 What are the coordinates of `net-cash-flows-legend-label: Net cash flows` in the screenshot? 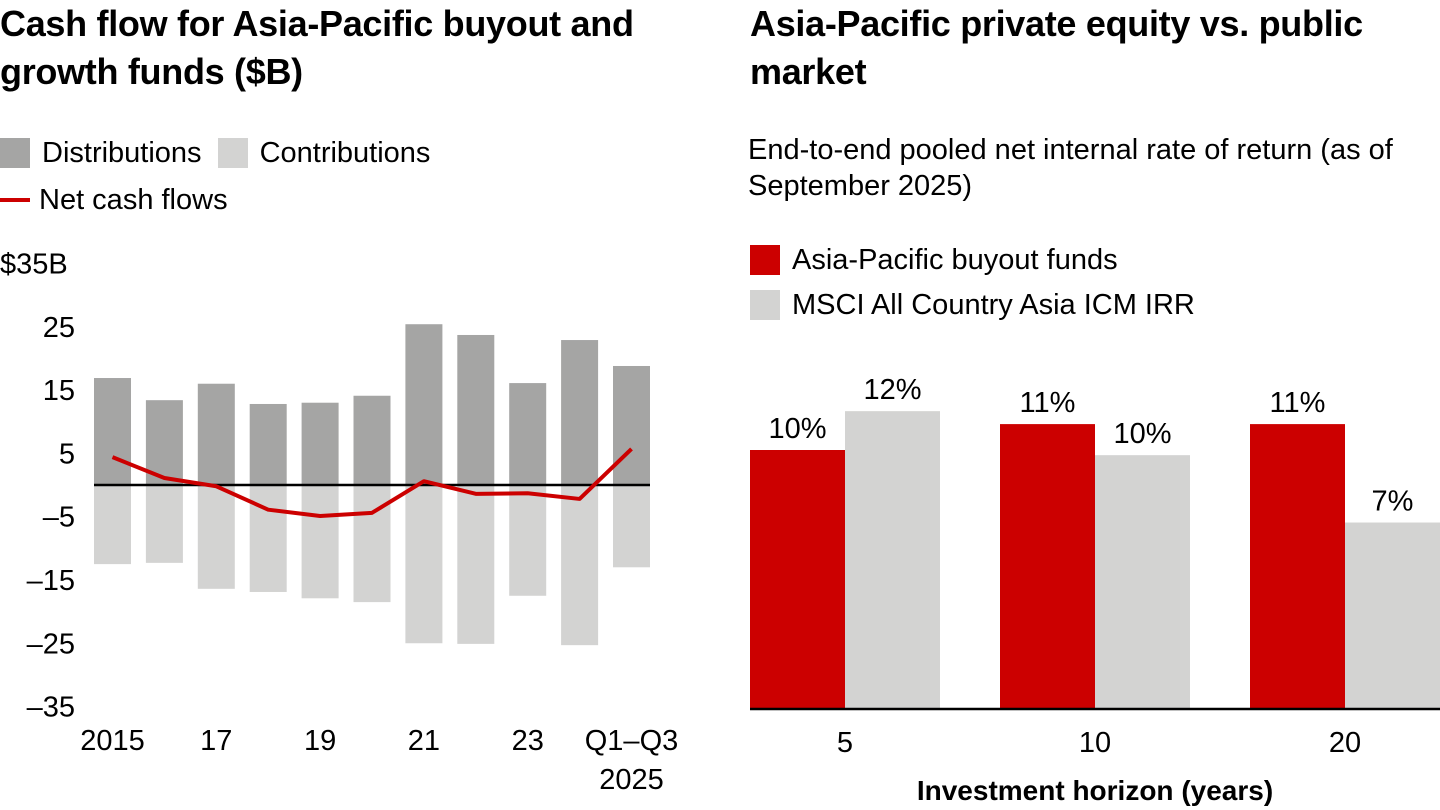 It's located at (133, 200).